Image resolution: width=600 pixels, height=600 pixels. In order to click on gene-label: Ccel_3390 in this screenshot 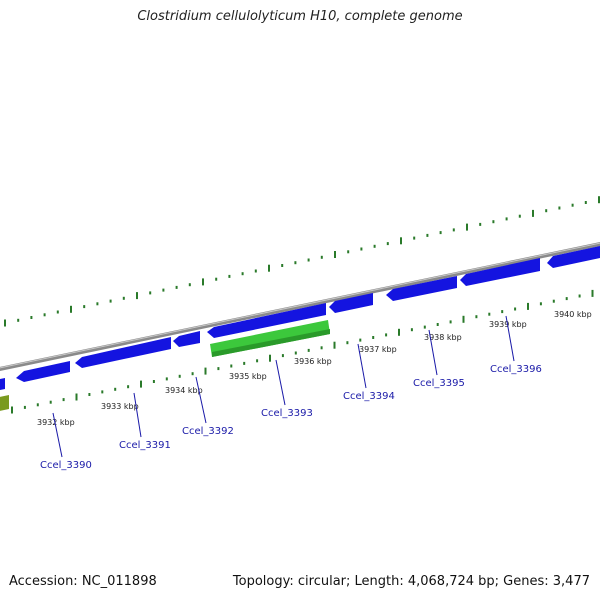, I will do `click(66, 465)`.